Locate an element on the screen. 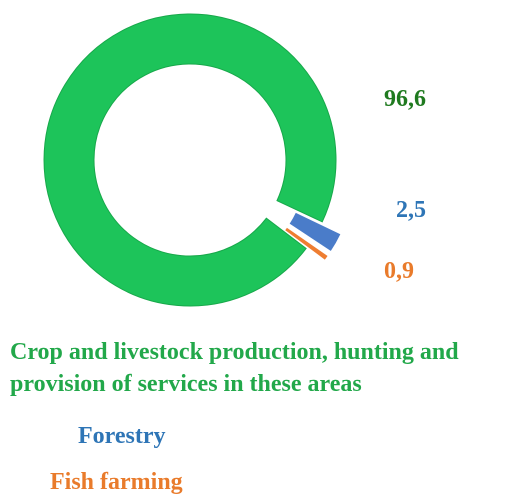 The height and width of the screenshot is (501, 509). legend-entry-fish: Fish farming is located at coordinates (116, 482).